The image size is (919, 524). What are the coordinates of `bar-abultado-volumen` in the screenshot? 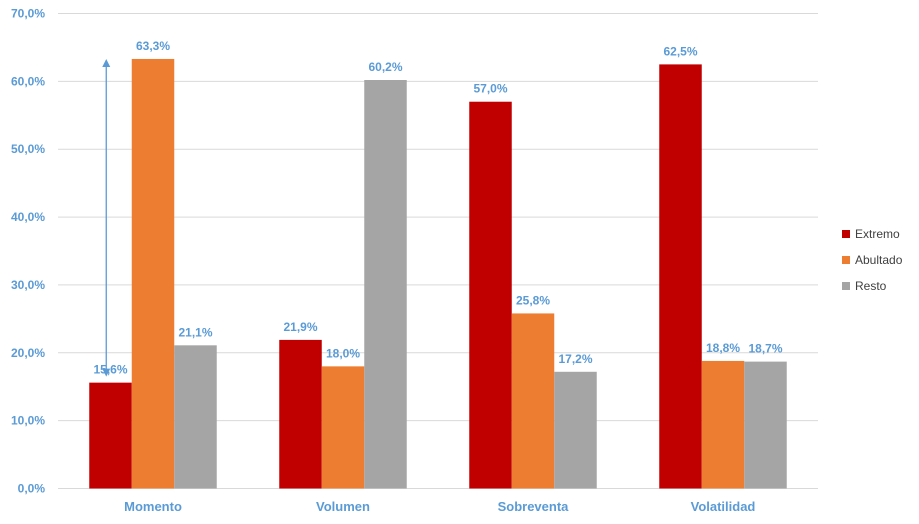 It's located at (343, 427).